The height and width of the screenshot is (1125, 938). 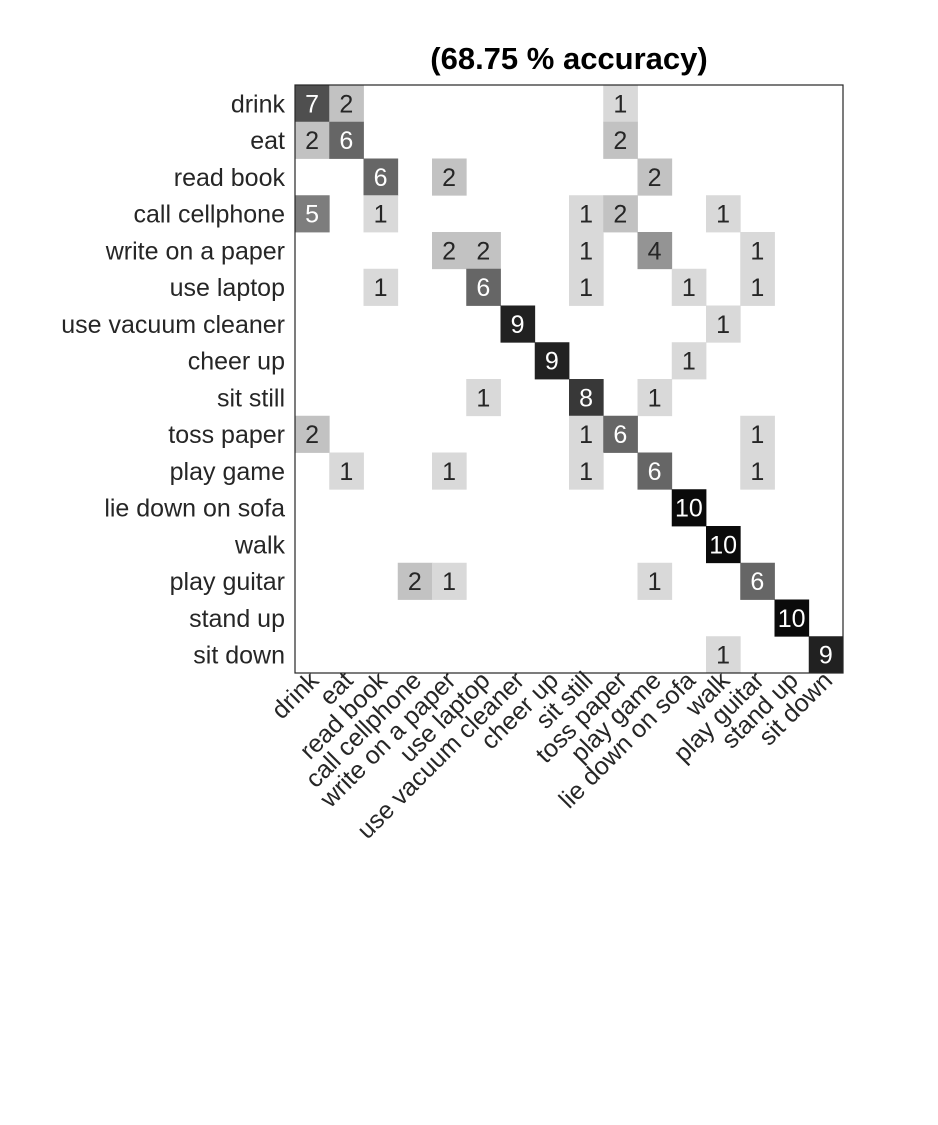 I want to click on y-tick-label: use laptop, so click(x=227, y=288).